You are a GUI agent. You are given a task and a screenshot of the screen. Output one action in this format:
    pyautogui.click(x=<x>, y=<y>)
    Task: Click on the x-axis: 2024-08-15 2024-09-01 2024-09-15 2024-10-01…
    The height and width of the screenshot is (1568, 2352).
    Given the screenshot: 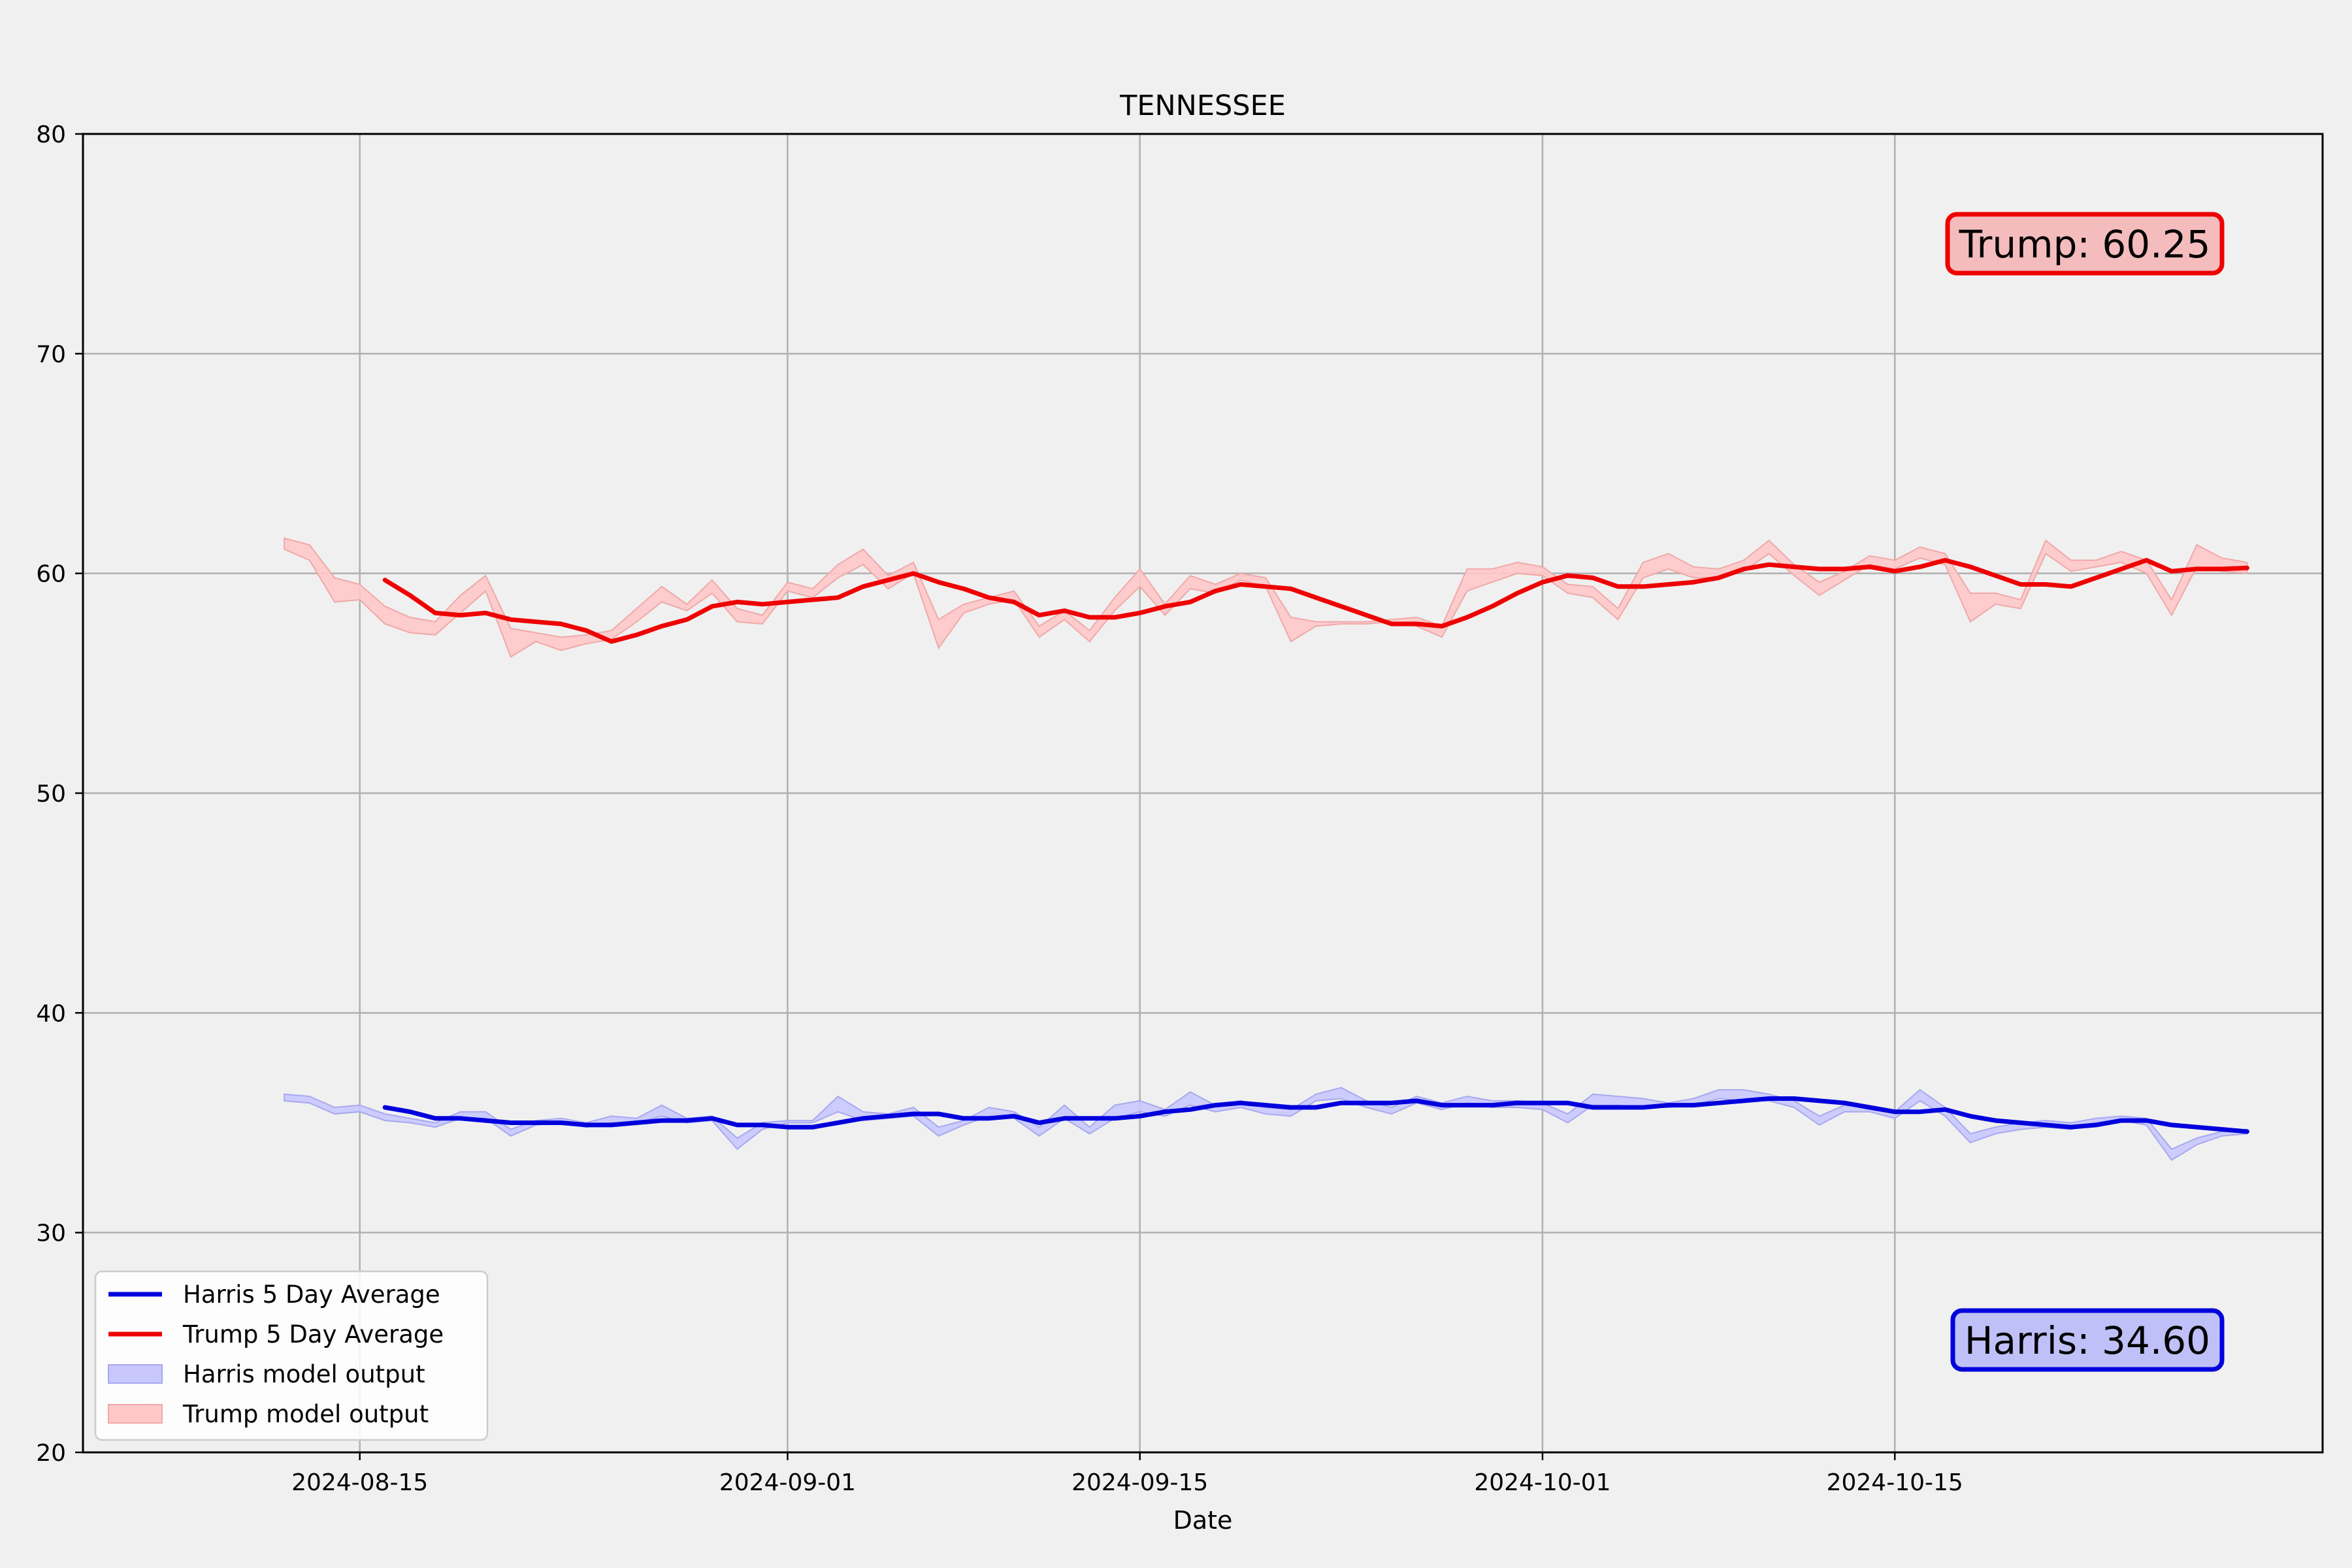 What is the action you would take?
    pyautogui.click(x=1127, y=1474)
    